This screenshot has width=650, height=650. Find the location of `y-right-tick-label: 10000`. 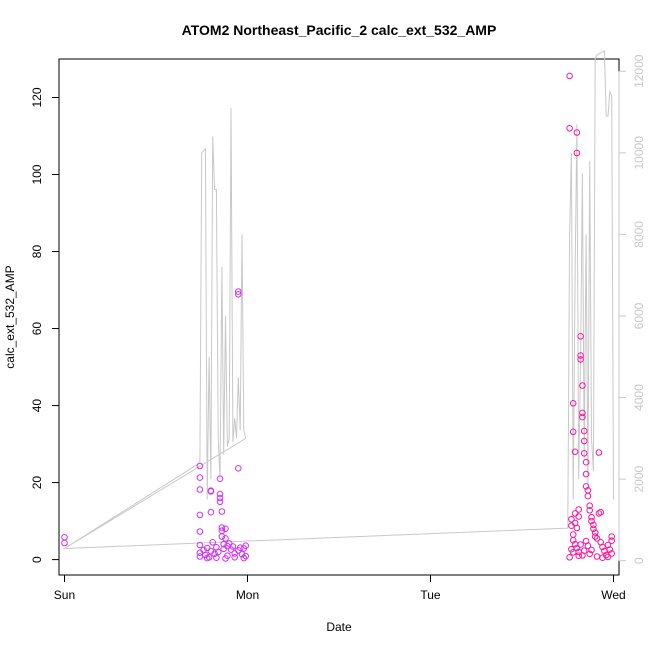

y-right-tick-label: 10000 is located at coordinates (639, 153).